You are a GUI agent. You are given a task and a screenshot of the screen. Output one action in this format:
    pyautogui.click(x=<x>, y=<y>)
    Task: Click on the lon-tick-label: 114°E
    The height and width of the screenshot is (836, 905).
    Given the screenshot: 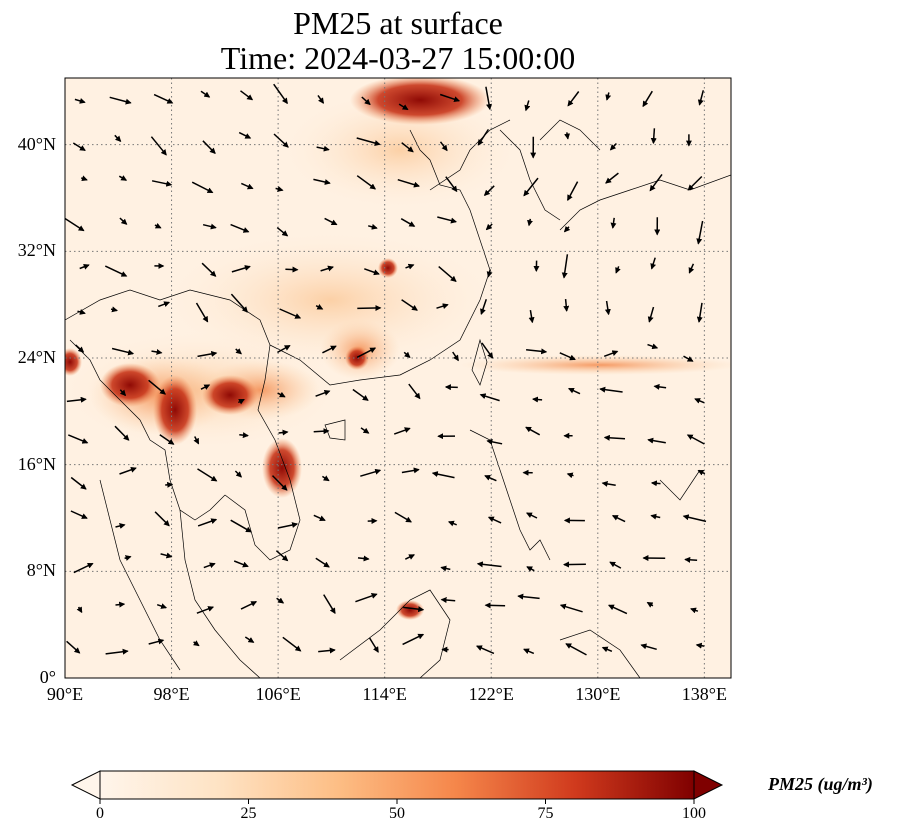 What is the action you would take?
    pyautogui.click(x=384, y=694)
    